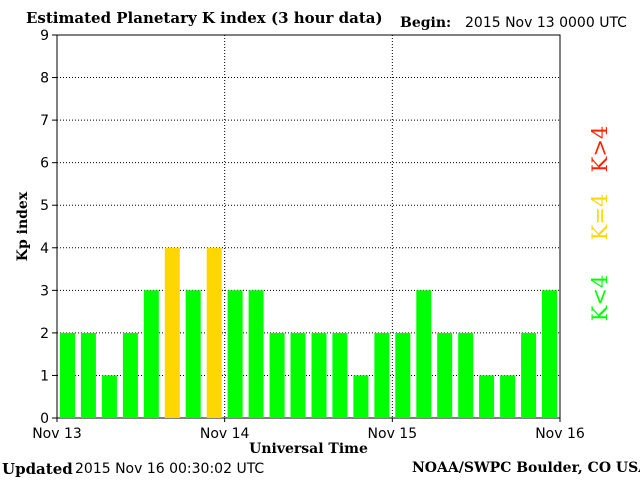 The width and height of the screenshot is (640, 480). What do you see at coordinates (44, 206) in the screenshot?
I see `y-tick-label: 5` at bounding box center [44, 206].